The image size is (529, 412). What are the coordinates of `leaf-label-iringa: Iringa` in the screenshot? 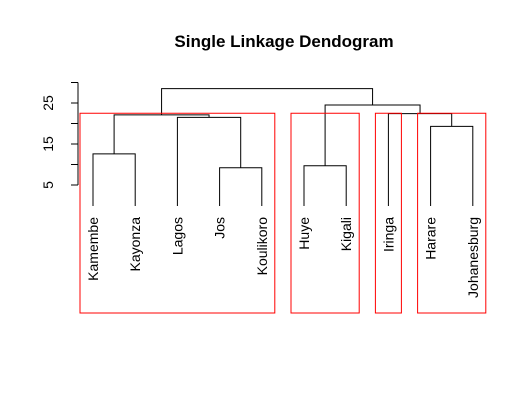 It's located at (388, 234).